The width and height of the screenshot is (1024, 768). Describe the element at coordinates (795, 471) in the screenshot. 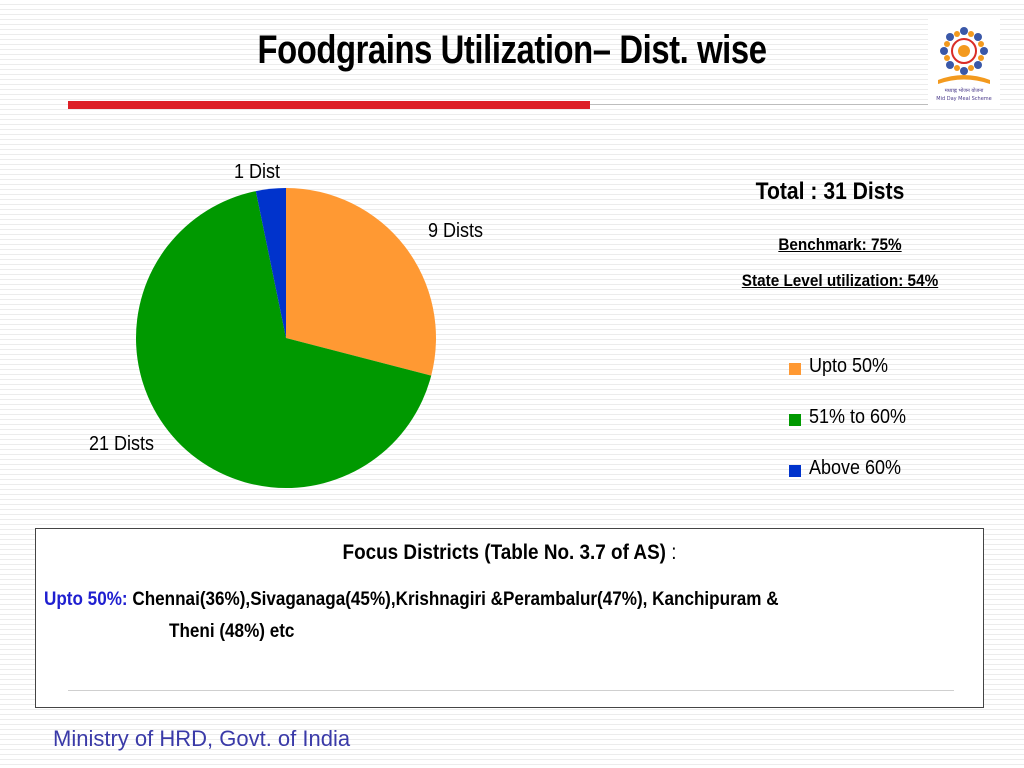

I see `legend-swatch-blue` at that location.